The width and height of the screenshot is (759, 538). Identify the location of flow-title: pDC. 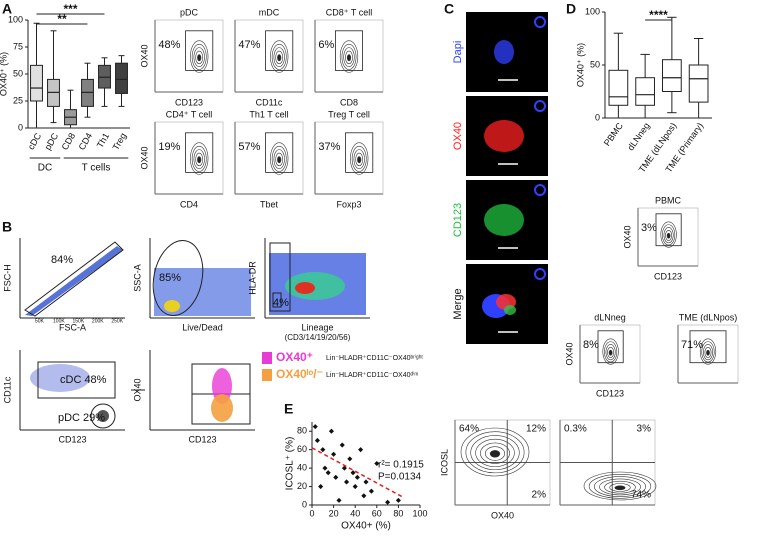
(189, 12).